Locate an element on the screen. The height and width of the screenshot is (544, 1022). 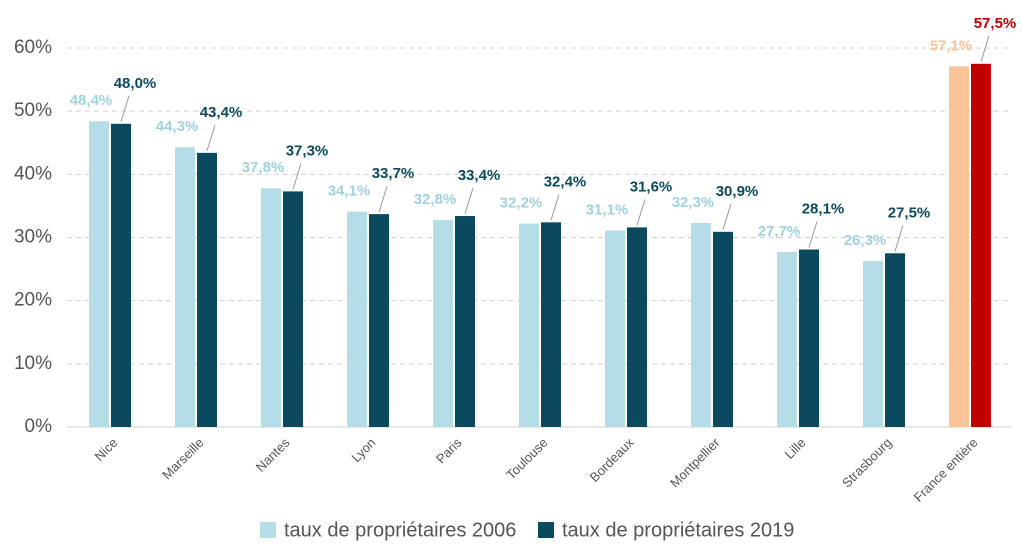
x-tick-label: Toulouse is located at coordinates (526, 458).